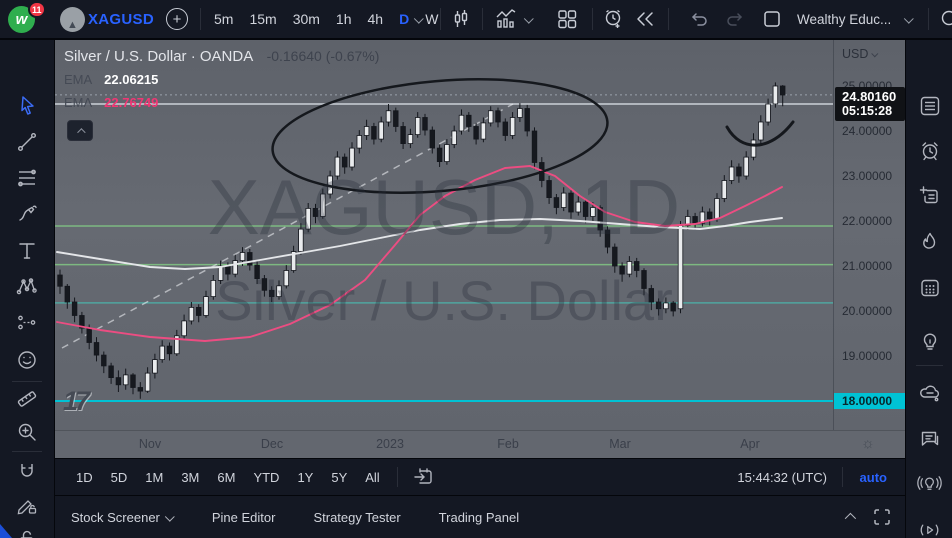  What do you see at coordinates (121, 19) in the screenshot?
I see `symbol-search-button: XAGUSD` at bounding box center [121, 19].